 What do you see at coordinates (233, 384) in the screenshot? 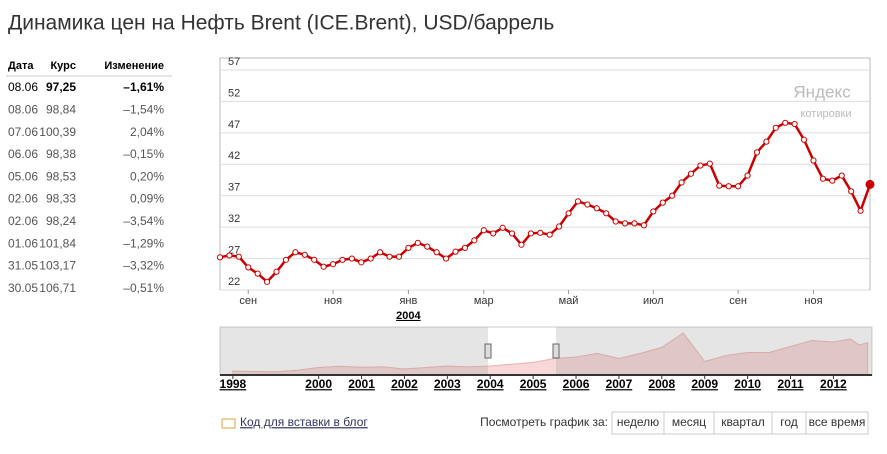
I see `nav-year: 1998` at bounding box center [233, 384].